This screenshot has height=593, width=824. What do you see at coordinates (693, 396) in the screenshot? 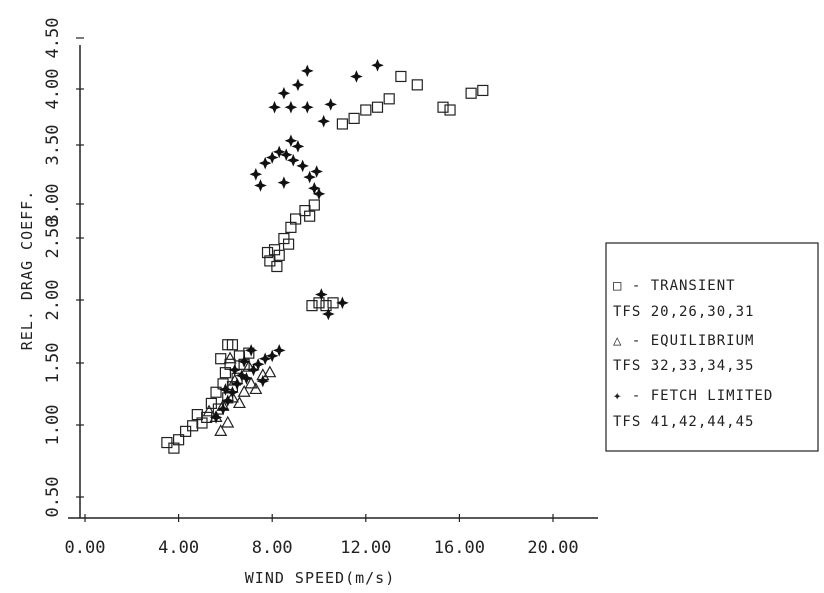
I see `legend-fetch-limited: ✦ - FETCH LIMITED` at bounding box center [693, 396].